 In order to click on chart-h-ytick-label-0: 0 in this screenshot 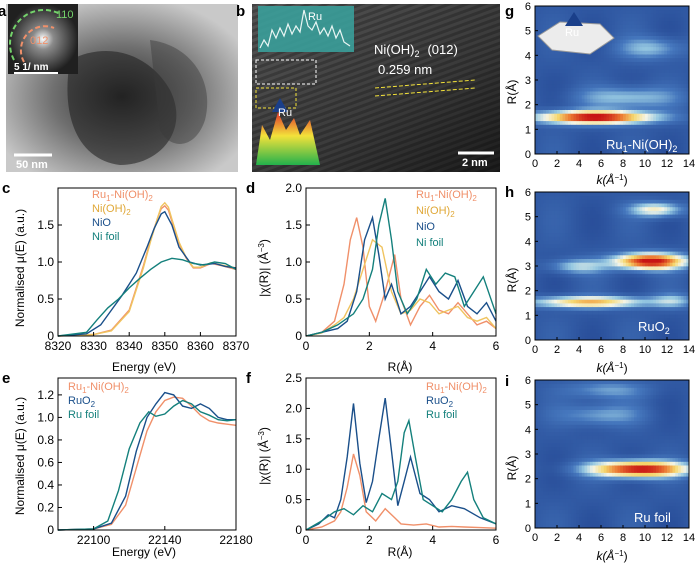, I will do `click(528, 341)`.